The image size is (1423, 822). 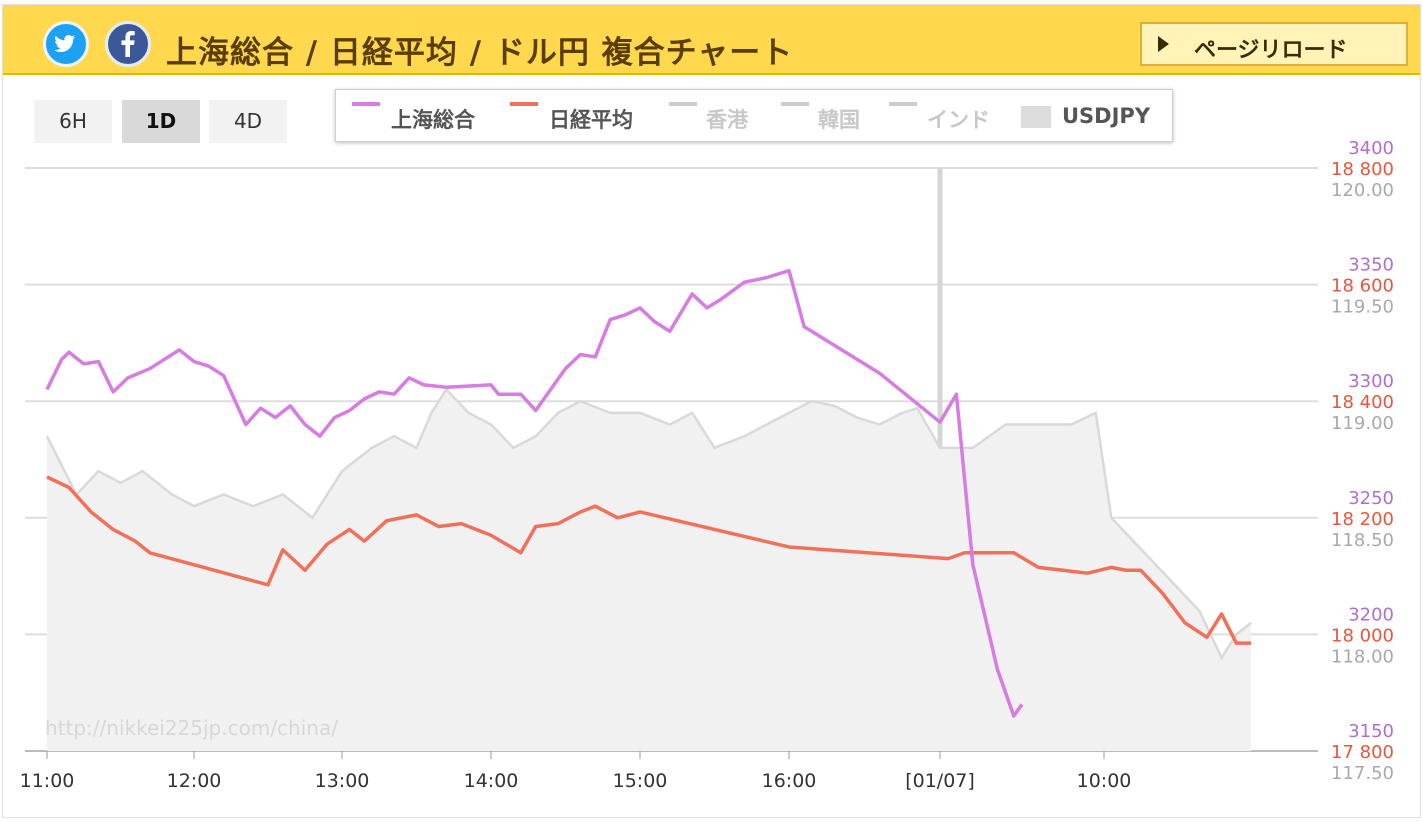 I want to click on legend-swatch-usdjpy, so click(x=1036, y=117).